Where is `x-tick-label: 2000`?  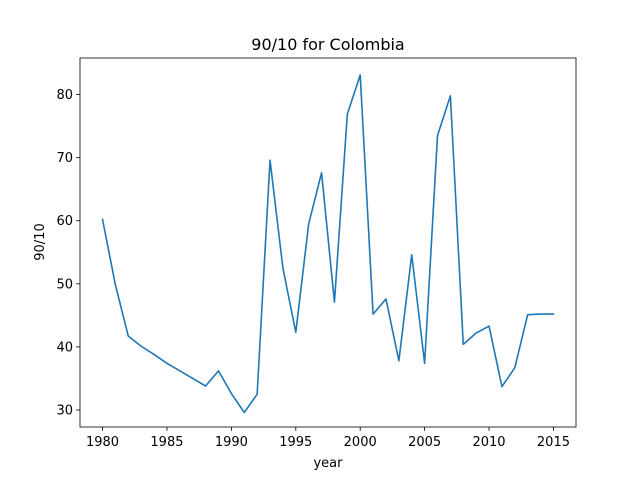 x-tick-label: 2000 is located at coordinates (360, 442).